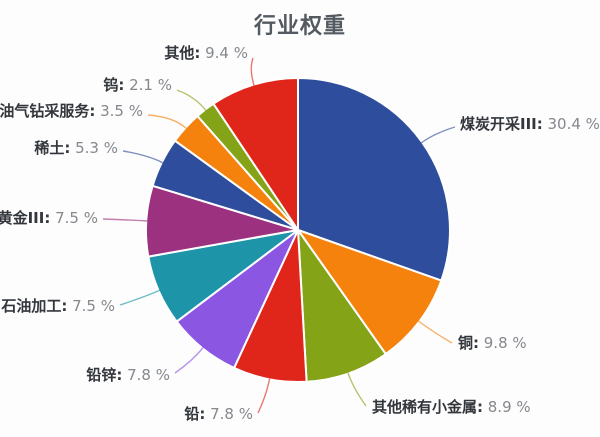 The image size is (600, 437). I want to click on slice-label-0: 煤炭开采III: 30.4 %, so click(530, 124).